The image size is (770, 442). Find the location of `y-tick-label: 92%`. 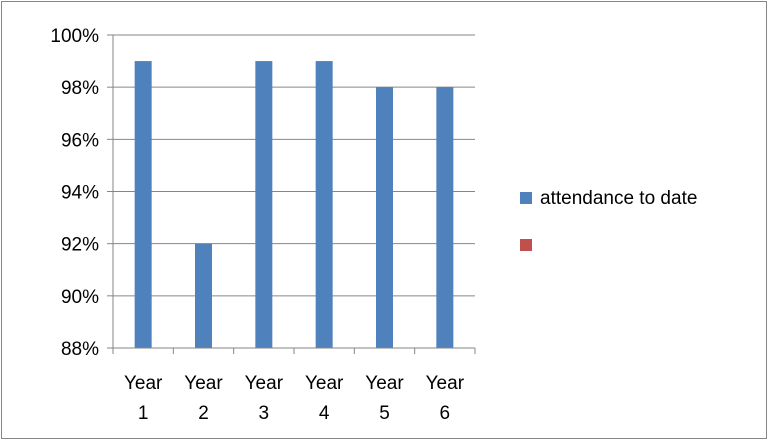

y-tick-label: 92% is located at coordinates (80, 245).